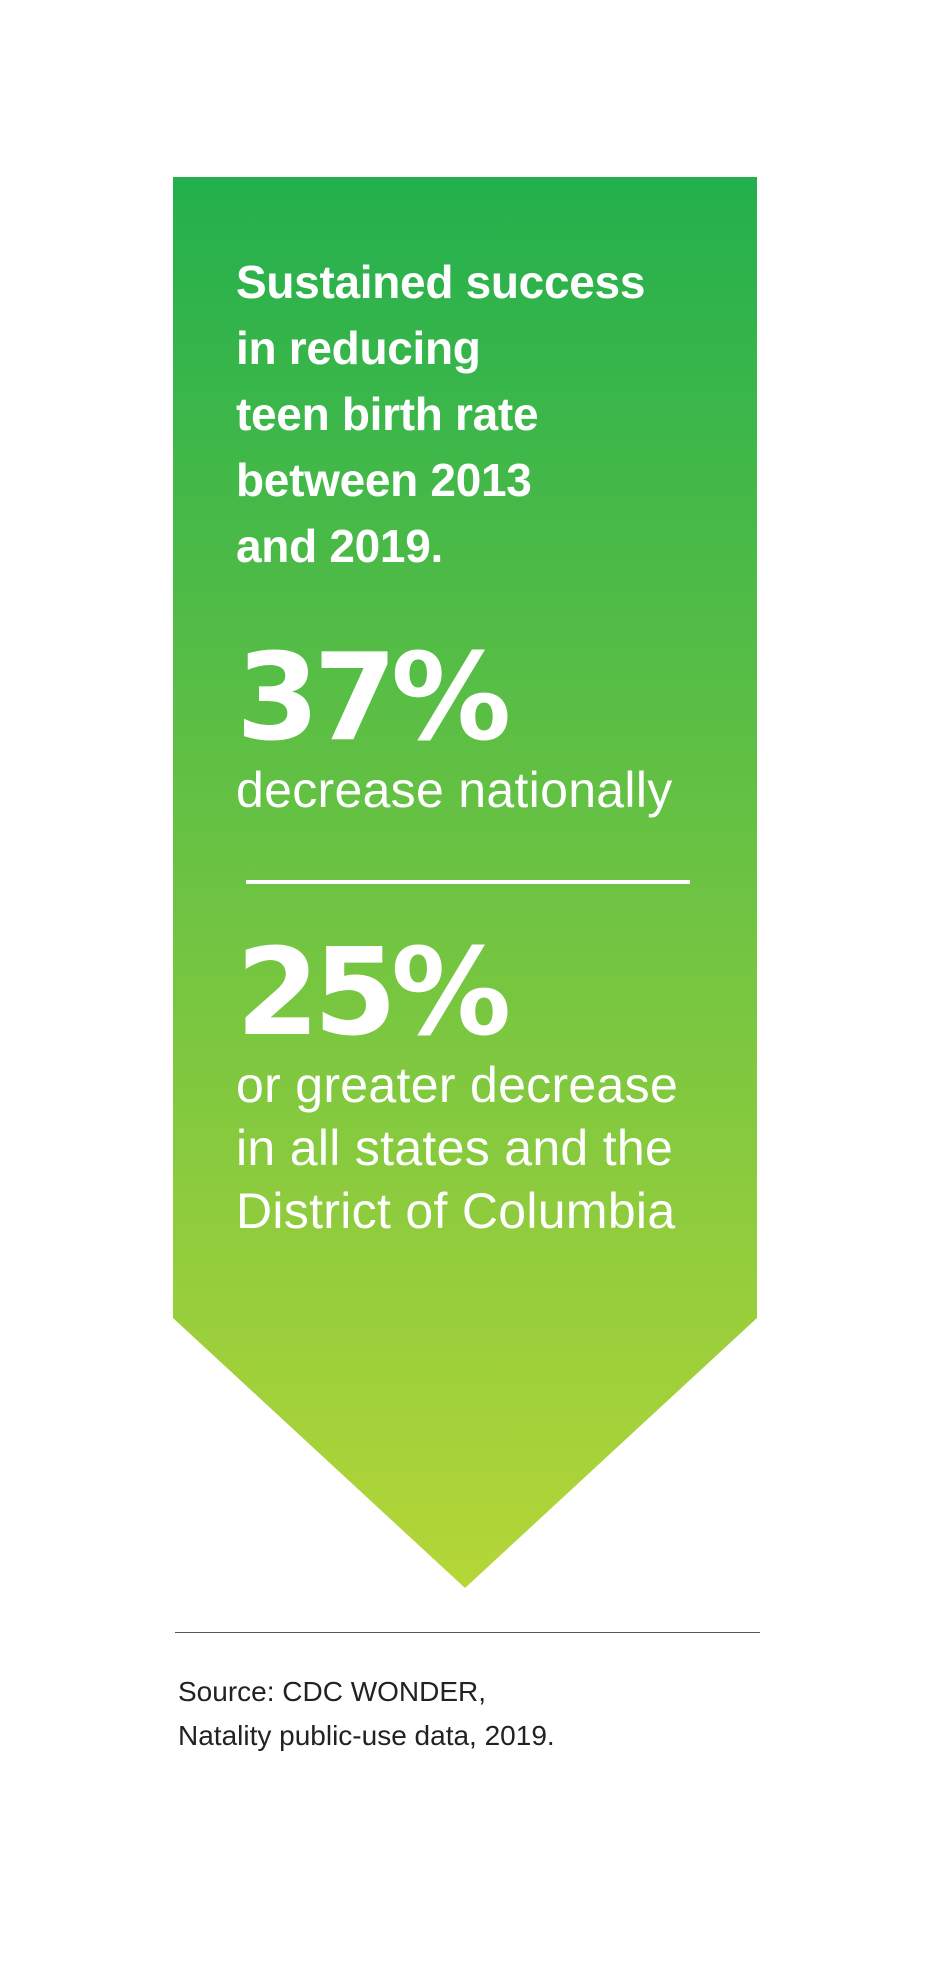 This screenshot has height=1985, width=949. What do you see at coordinates (373, 993) in the screenshot?
I see `stat-value-states: 25%` at bounding box center [373, 993].